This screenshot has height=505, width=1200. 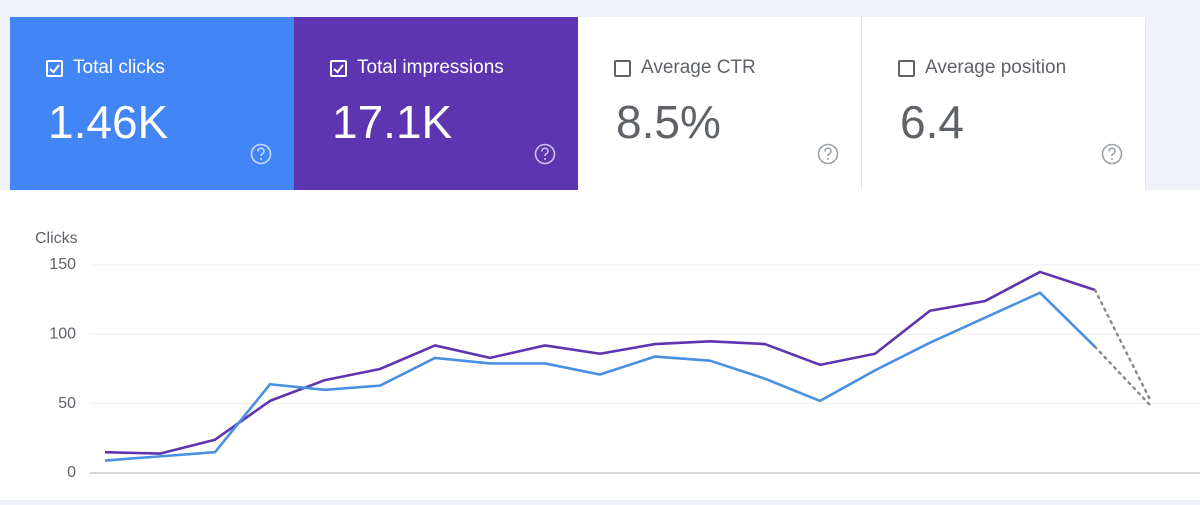 I want to click on metric-card: Total impressions 17.1K, so click(x=436, y=103).